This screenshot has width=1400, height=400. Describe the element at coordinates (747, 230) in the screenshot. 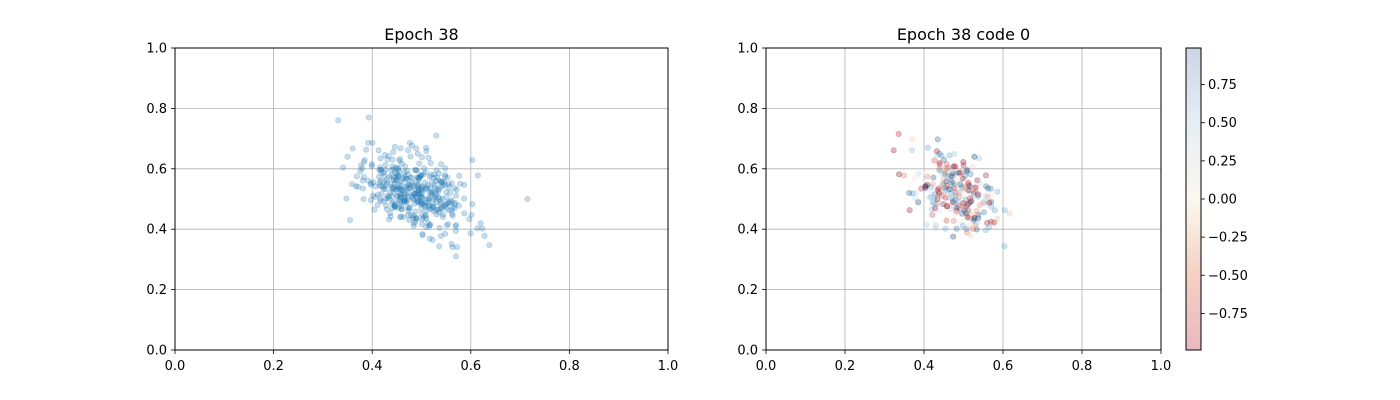

I see `y-tick-label: 0.4` at that location.